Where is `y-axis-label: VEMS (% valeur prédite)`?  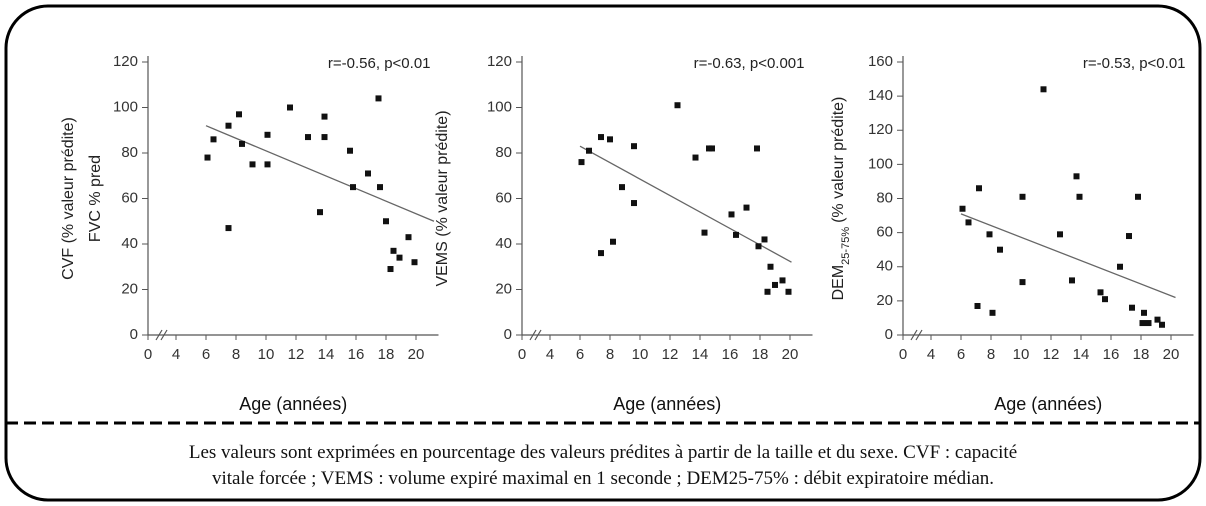
y-axis-label: VEMS (% valeur prédite) is located at coordinates (442, 198).